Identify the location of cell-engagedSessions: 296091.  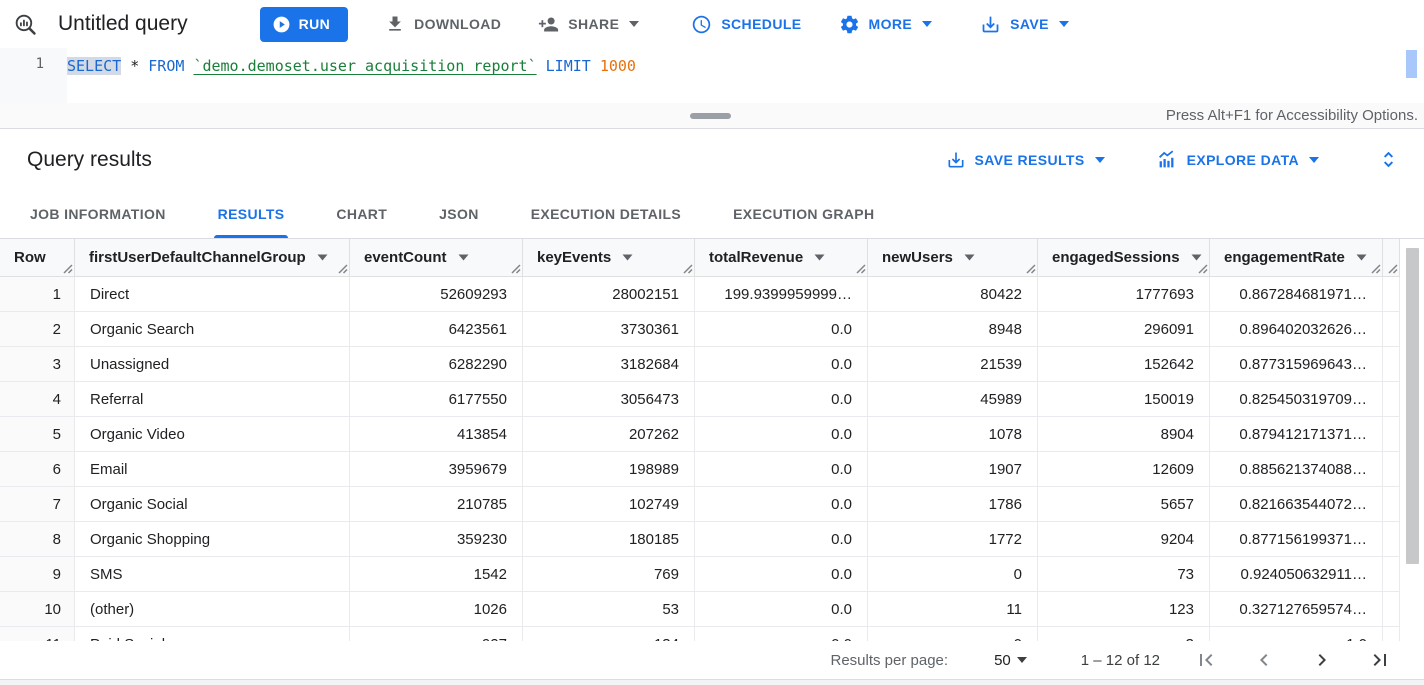
(1124, 329).